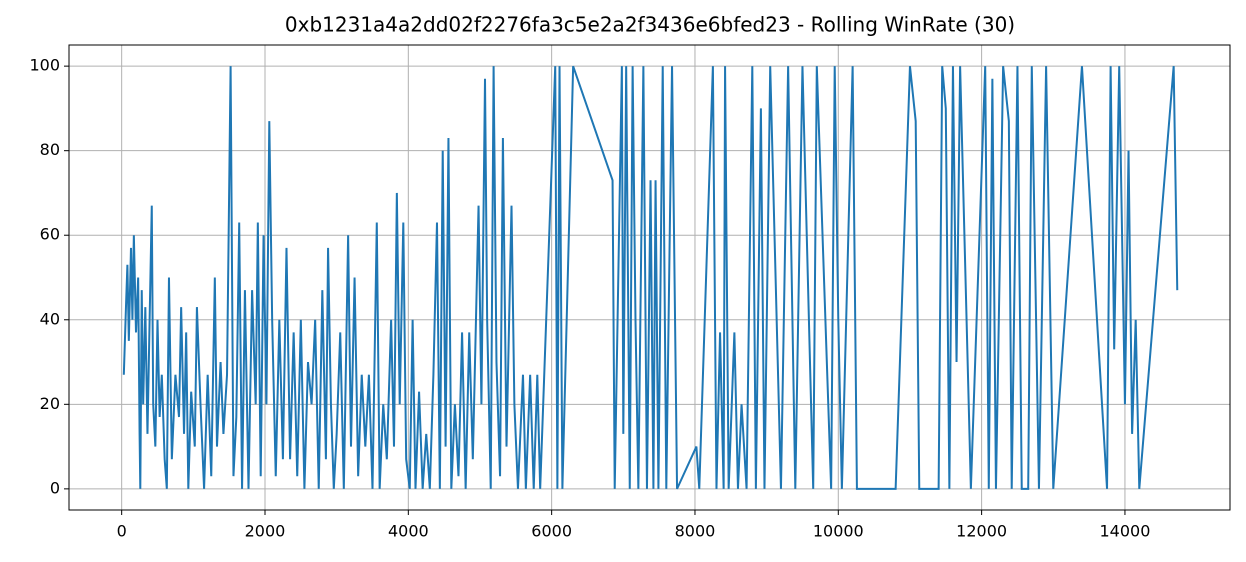 The width and height of the screenshot is (1246, 562). What do you see at coordinates (55, 487) in the screenshot?
I see `y-tick-label: 0` at bounding box center [55, 487].